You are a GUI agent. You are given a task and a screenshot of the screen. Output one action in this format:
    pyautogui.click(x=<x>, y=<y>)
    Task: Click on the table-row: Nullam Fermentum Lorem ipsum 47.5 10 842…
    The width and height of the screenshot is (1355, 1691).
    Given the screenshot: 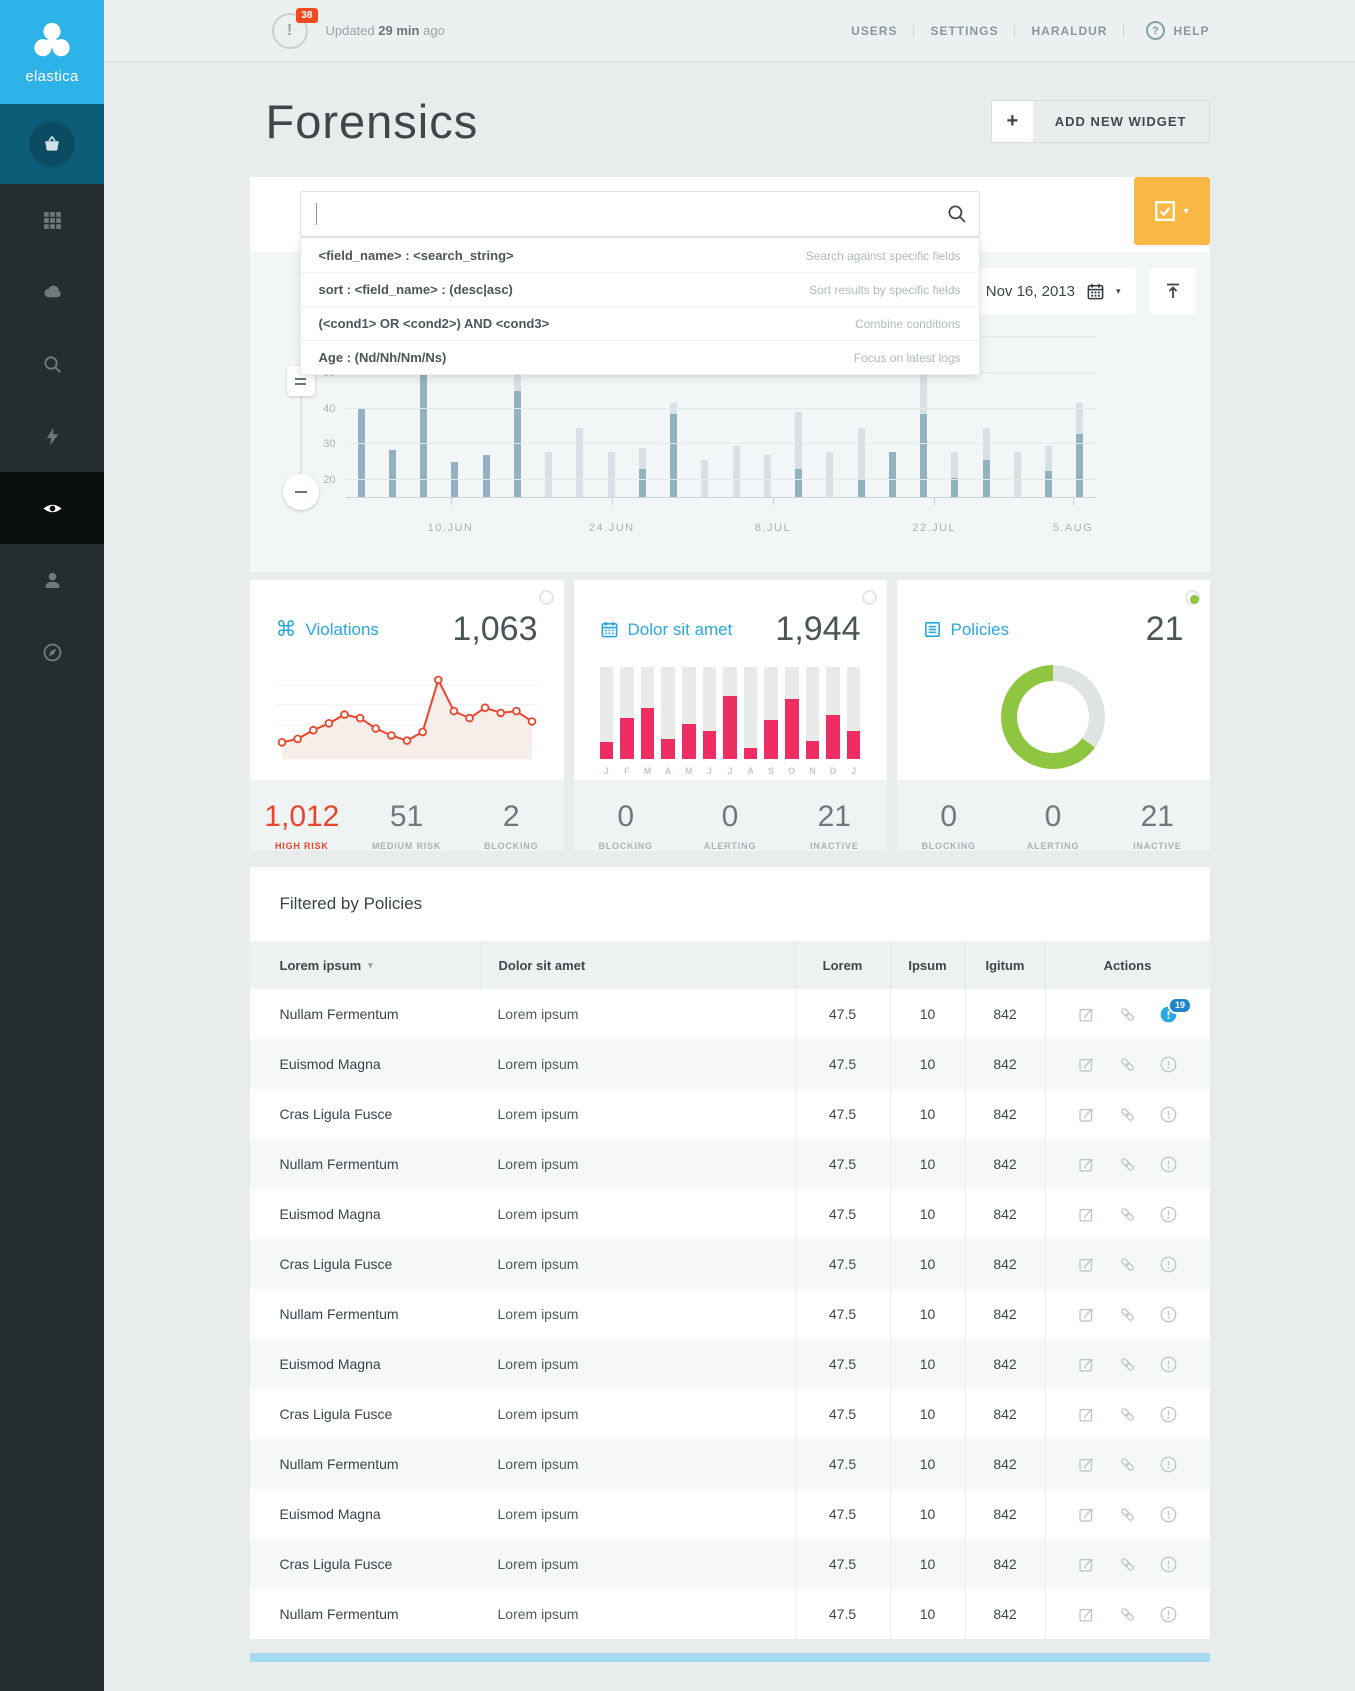 What is the action you would take?
    pyautogui.click(x=729, y=1014)
    